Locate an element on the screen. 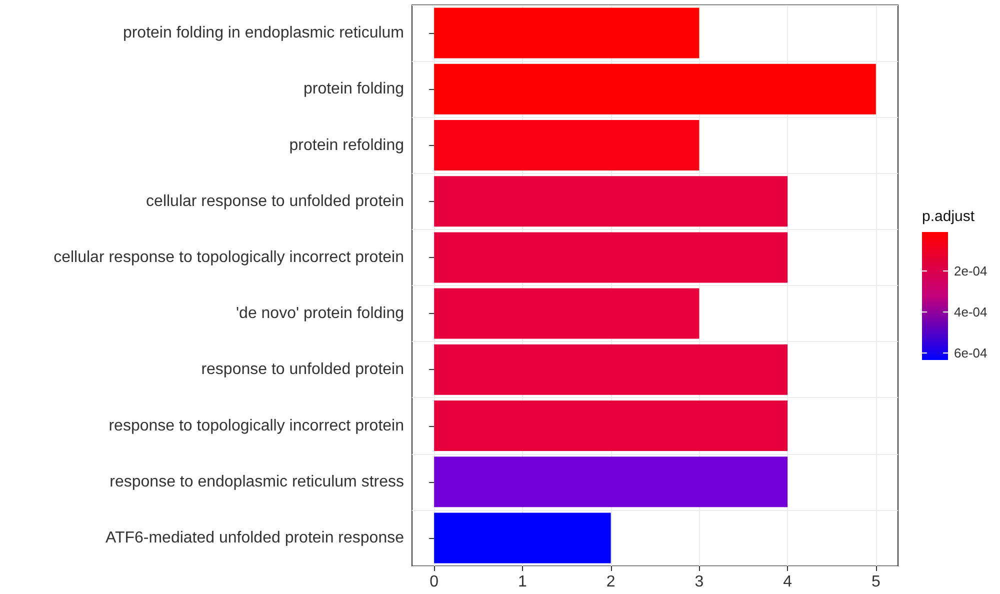 The width and height of the screenshot is (1000, 594). x-tick-label: 2 is located at coordinates (611, 582).